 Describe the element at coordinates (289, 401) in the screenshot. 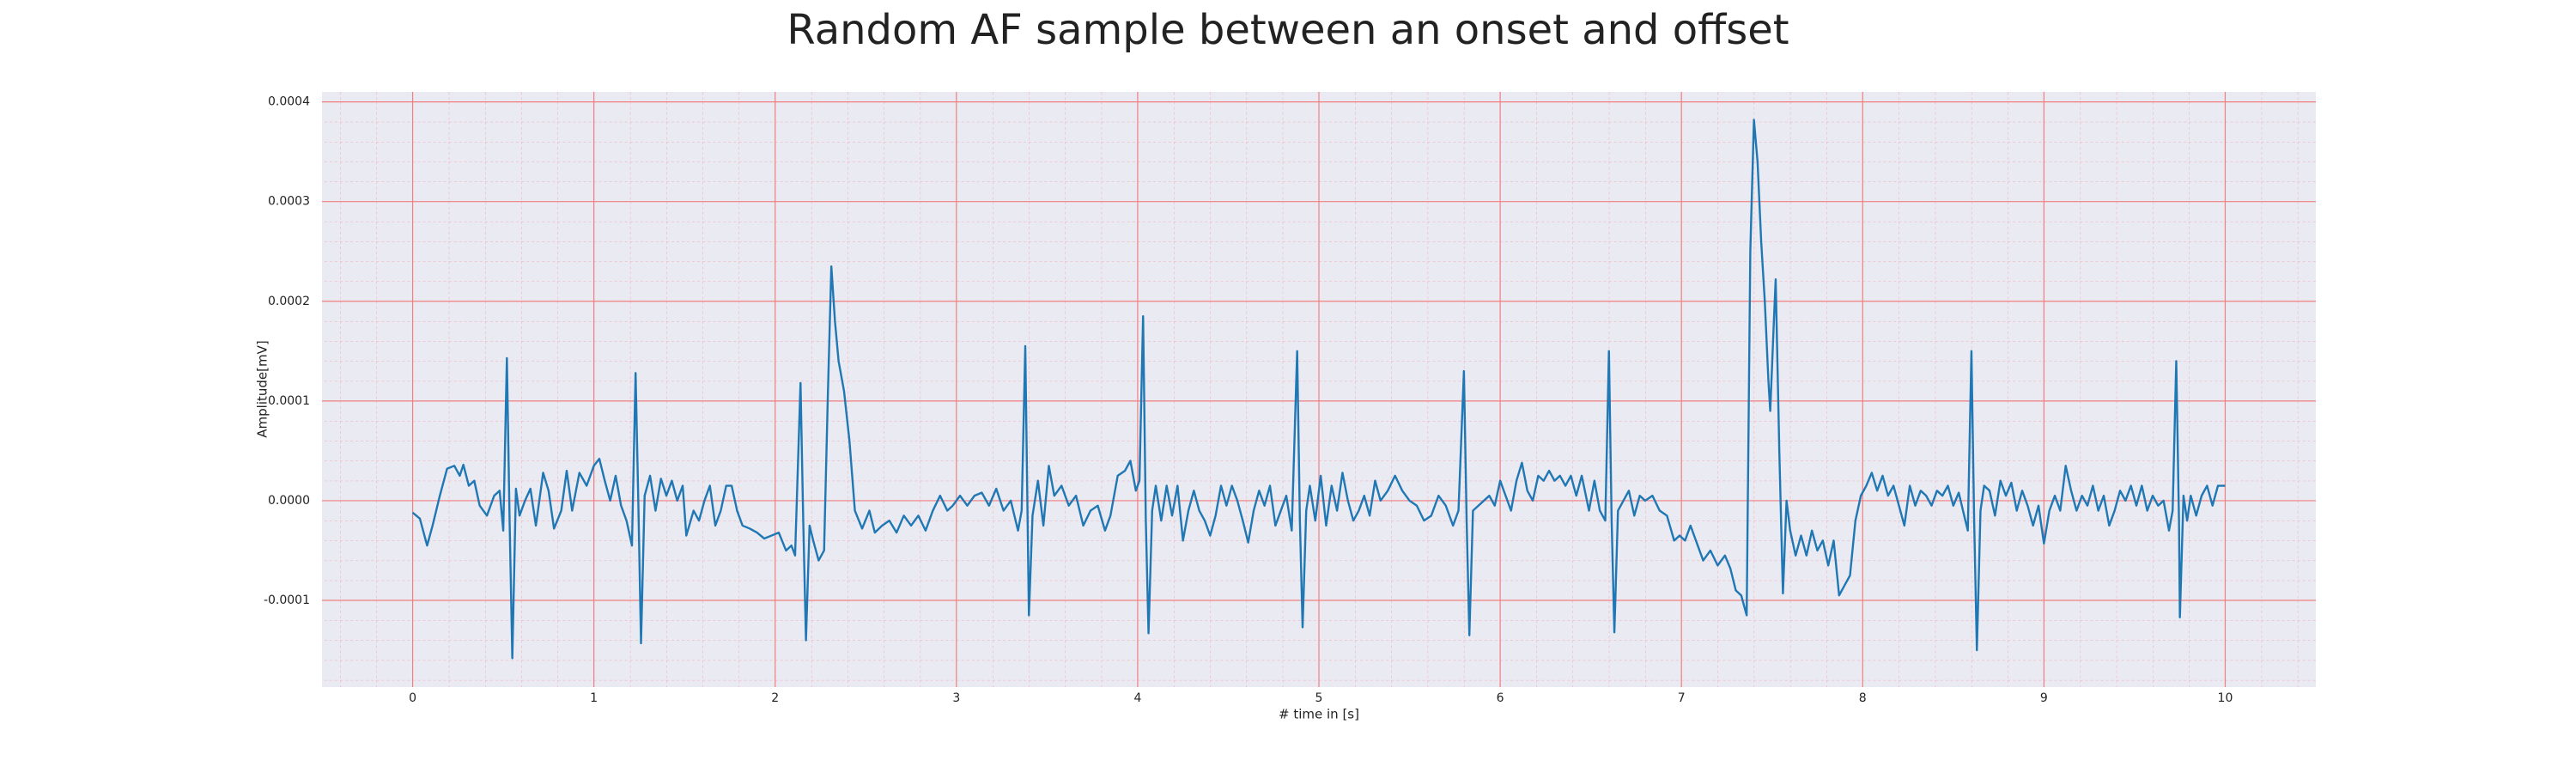

I see `y-tick-label: 0.0001` at that location.